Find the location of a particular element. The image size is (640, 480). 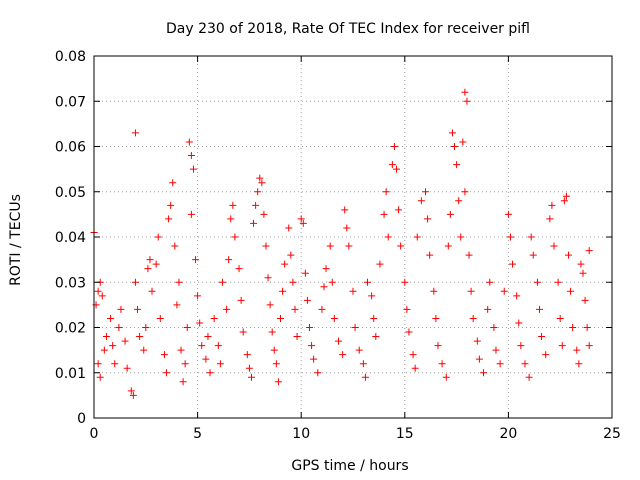

y-tick-label: 0.06 is located at coordinates (70, 148).